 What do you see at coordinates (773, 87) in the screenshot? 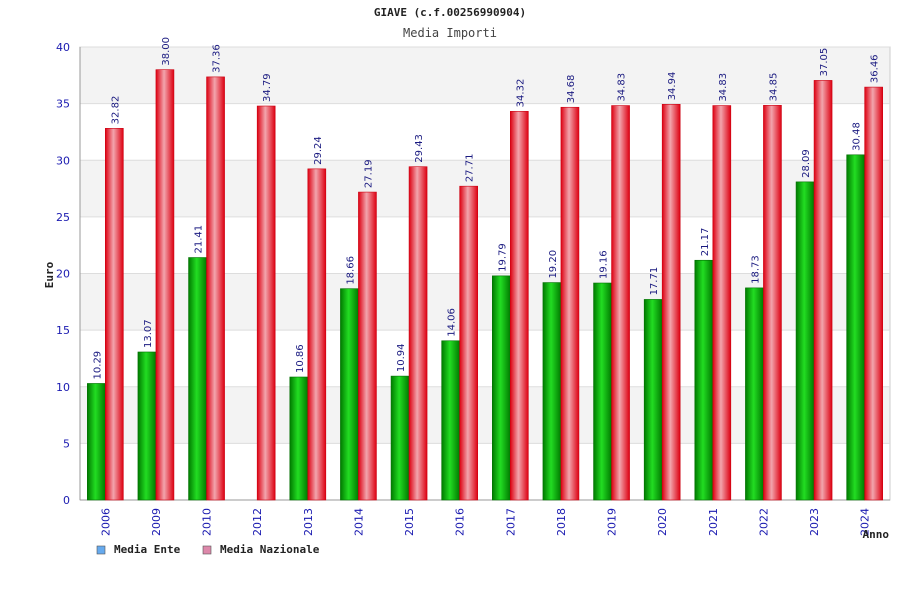
I see `data-label: 34.85` at bounding box center [773, 87].